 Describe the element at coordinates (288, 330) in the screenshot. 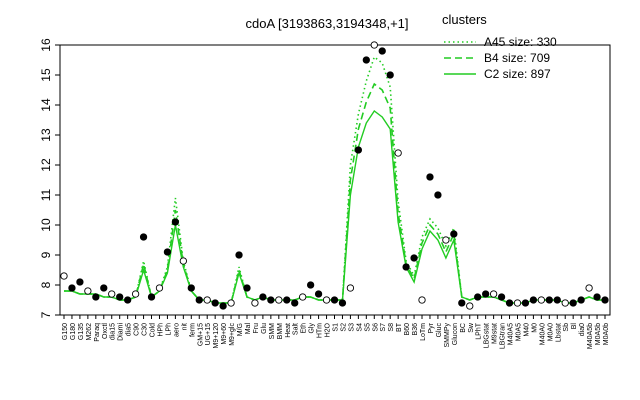

I see `x-tick-label: Heat` at that location.